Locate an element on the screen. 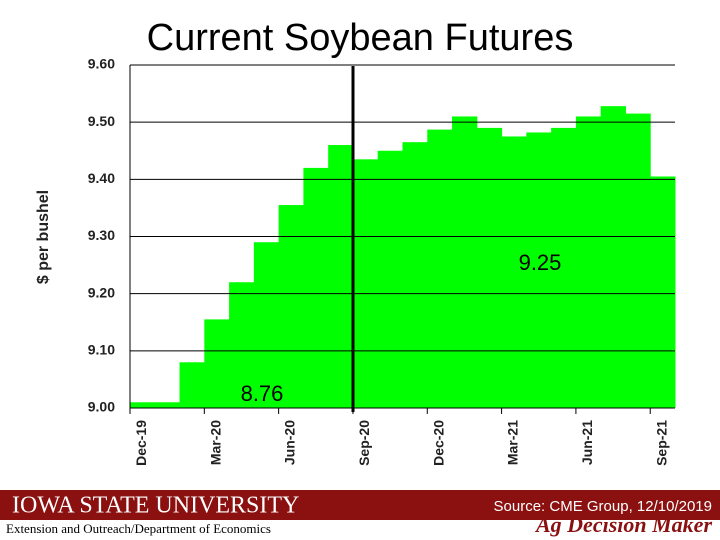  annotation: 9.25 is located at coordinates (540, 262).